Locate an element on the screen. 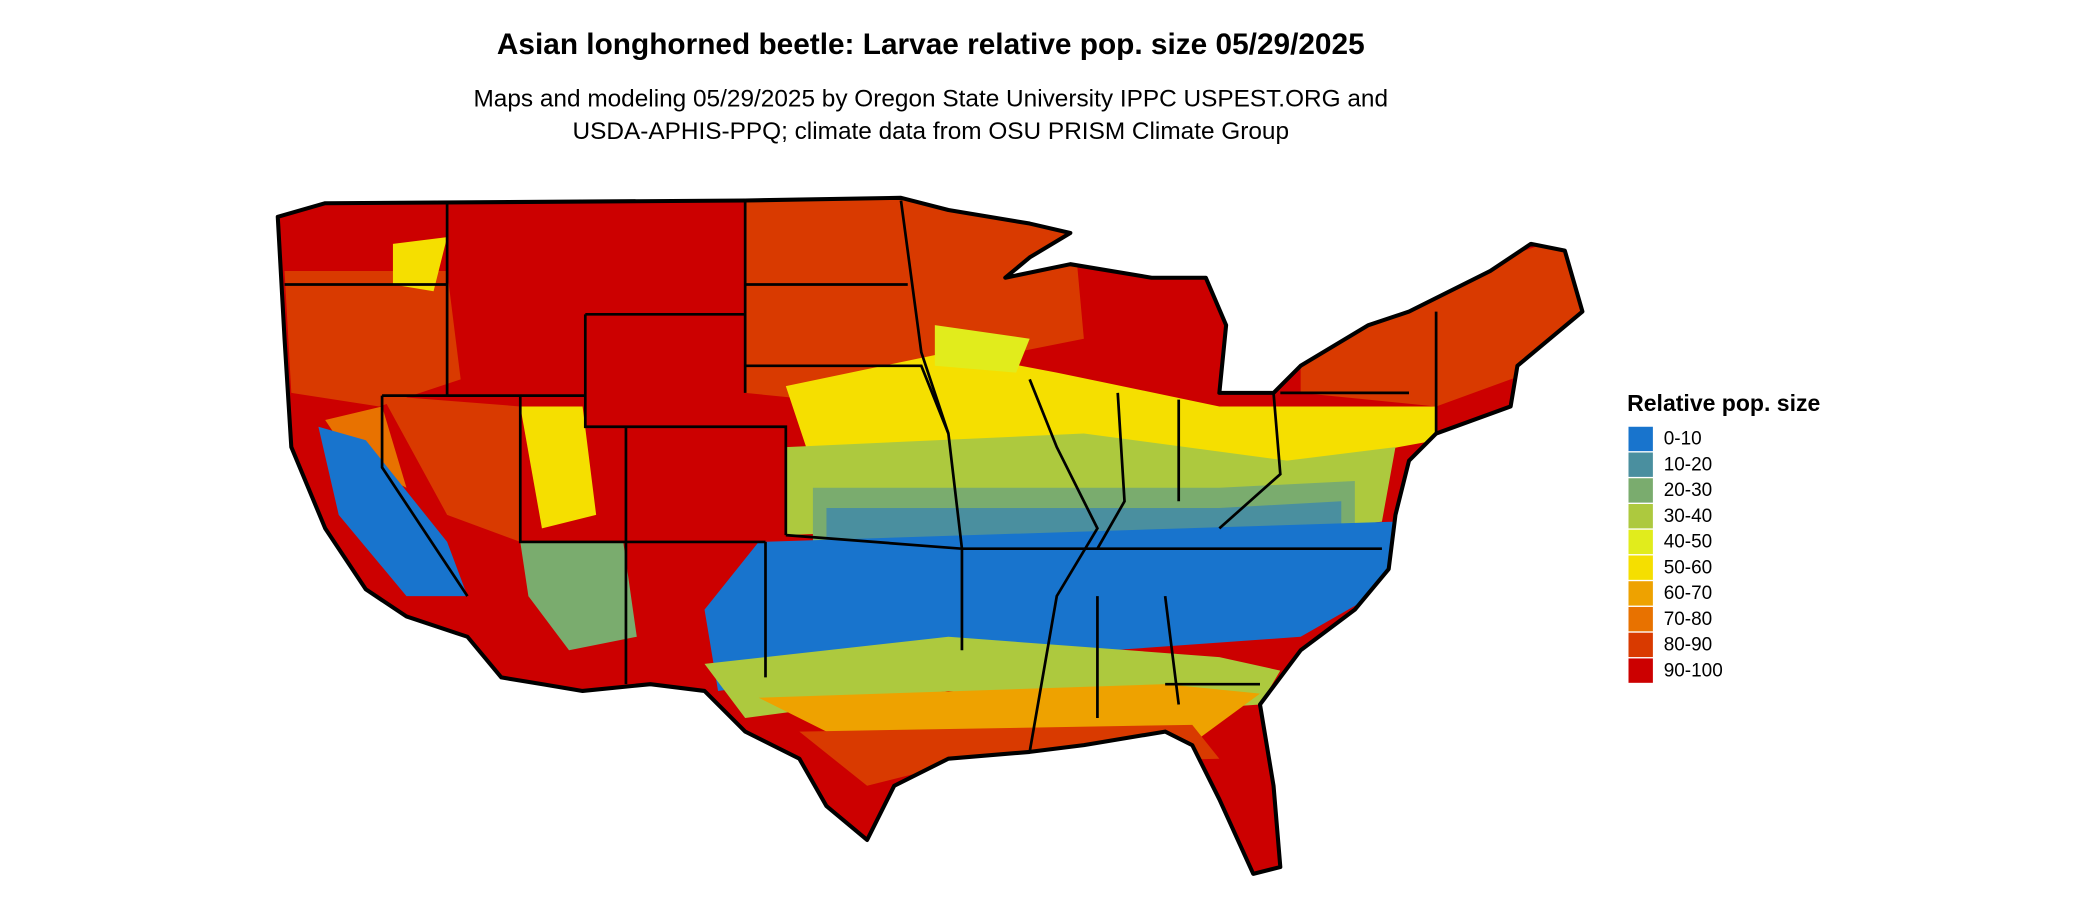 The image size is (2100, 897). legend-label: 60-70 is located at coordinates (1688, 593).